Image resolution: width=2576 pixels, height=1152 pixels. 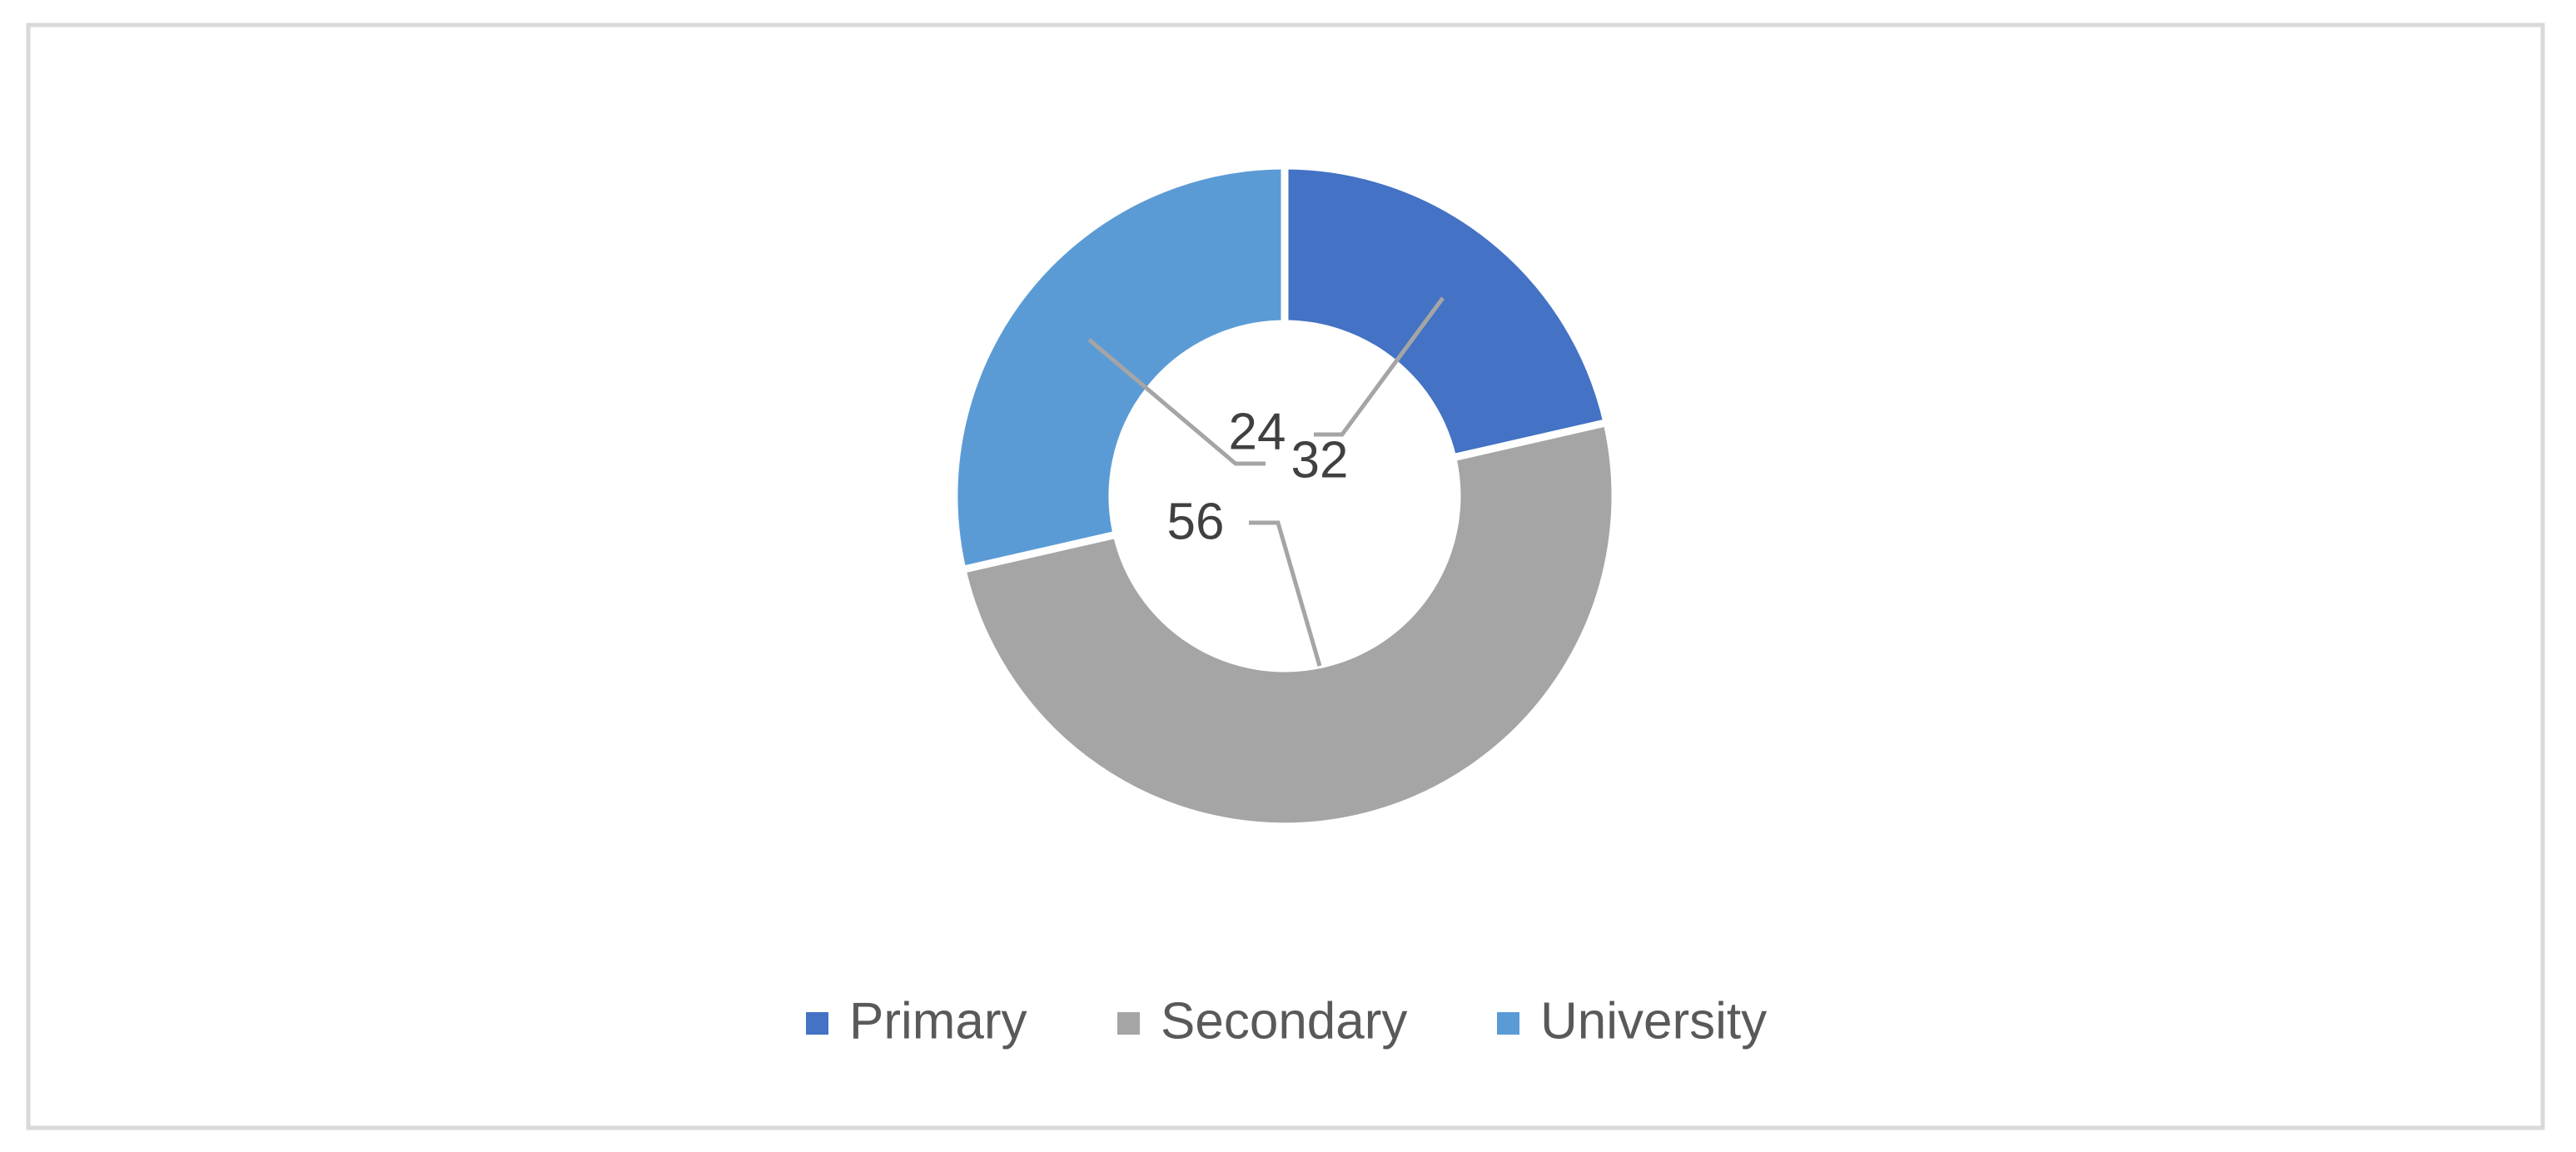 I want to click on data-label: 32, so click(x=1320, y=460).